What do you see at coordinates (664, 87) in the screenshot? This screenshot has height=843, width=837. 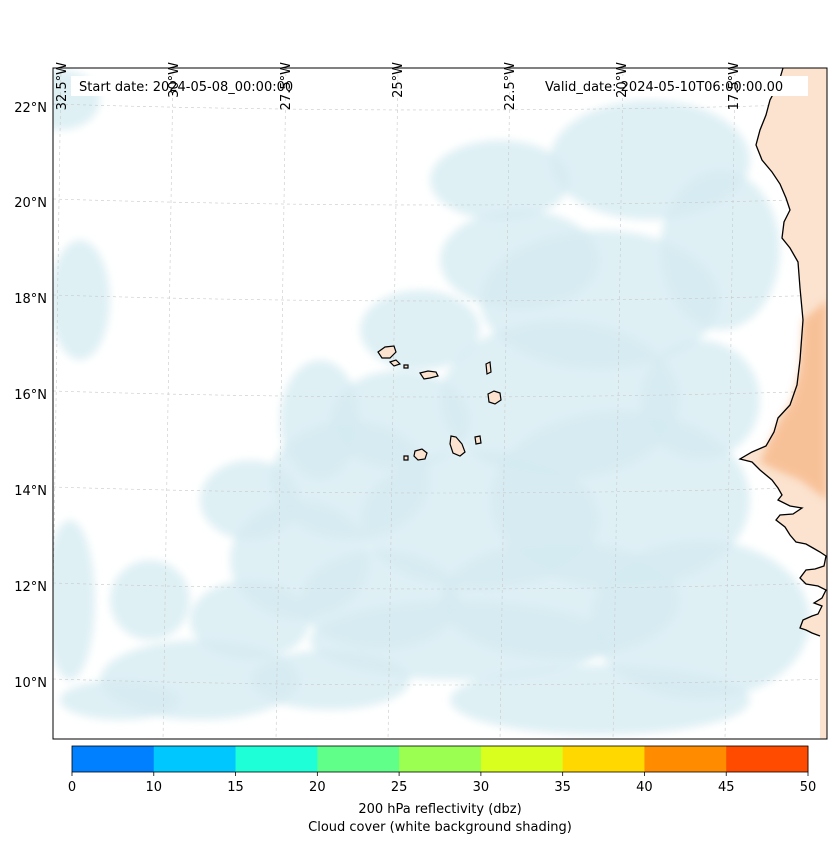 I see `valid-date-label: Valid_date: 2024-05-10T06:00:00.00` at bounding box center [664, 87].